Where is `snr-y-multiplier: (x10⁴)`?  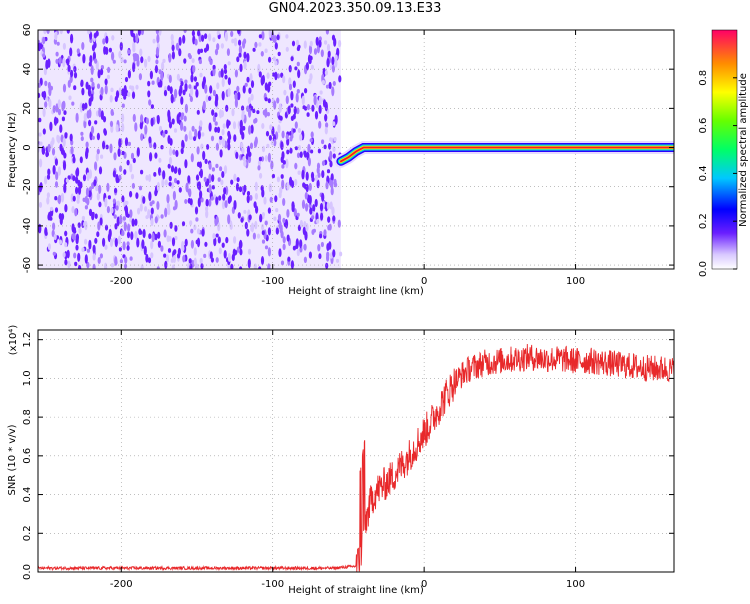
snr-y-multiplier: (x10⁴) is located at coordinates (13, 340).